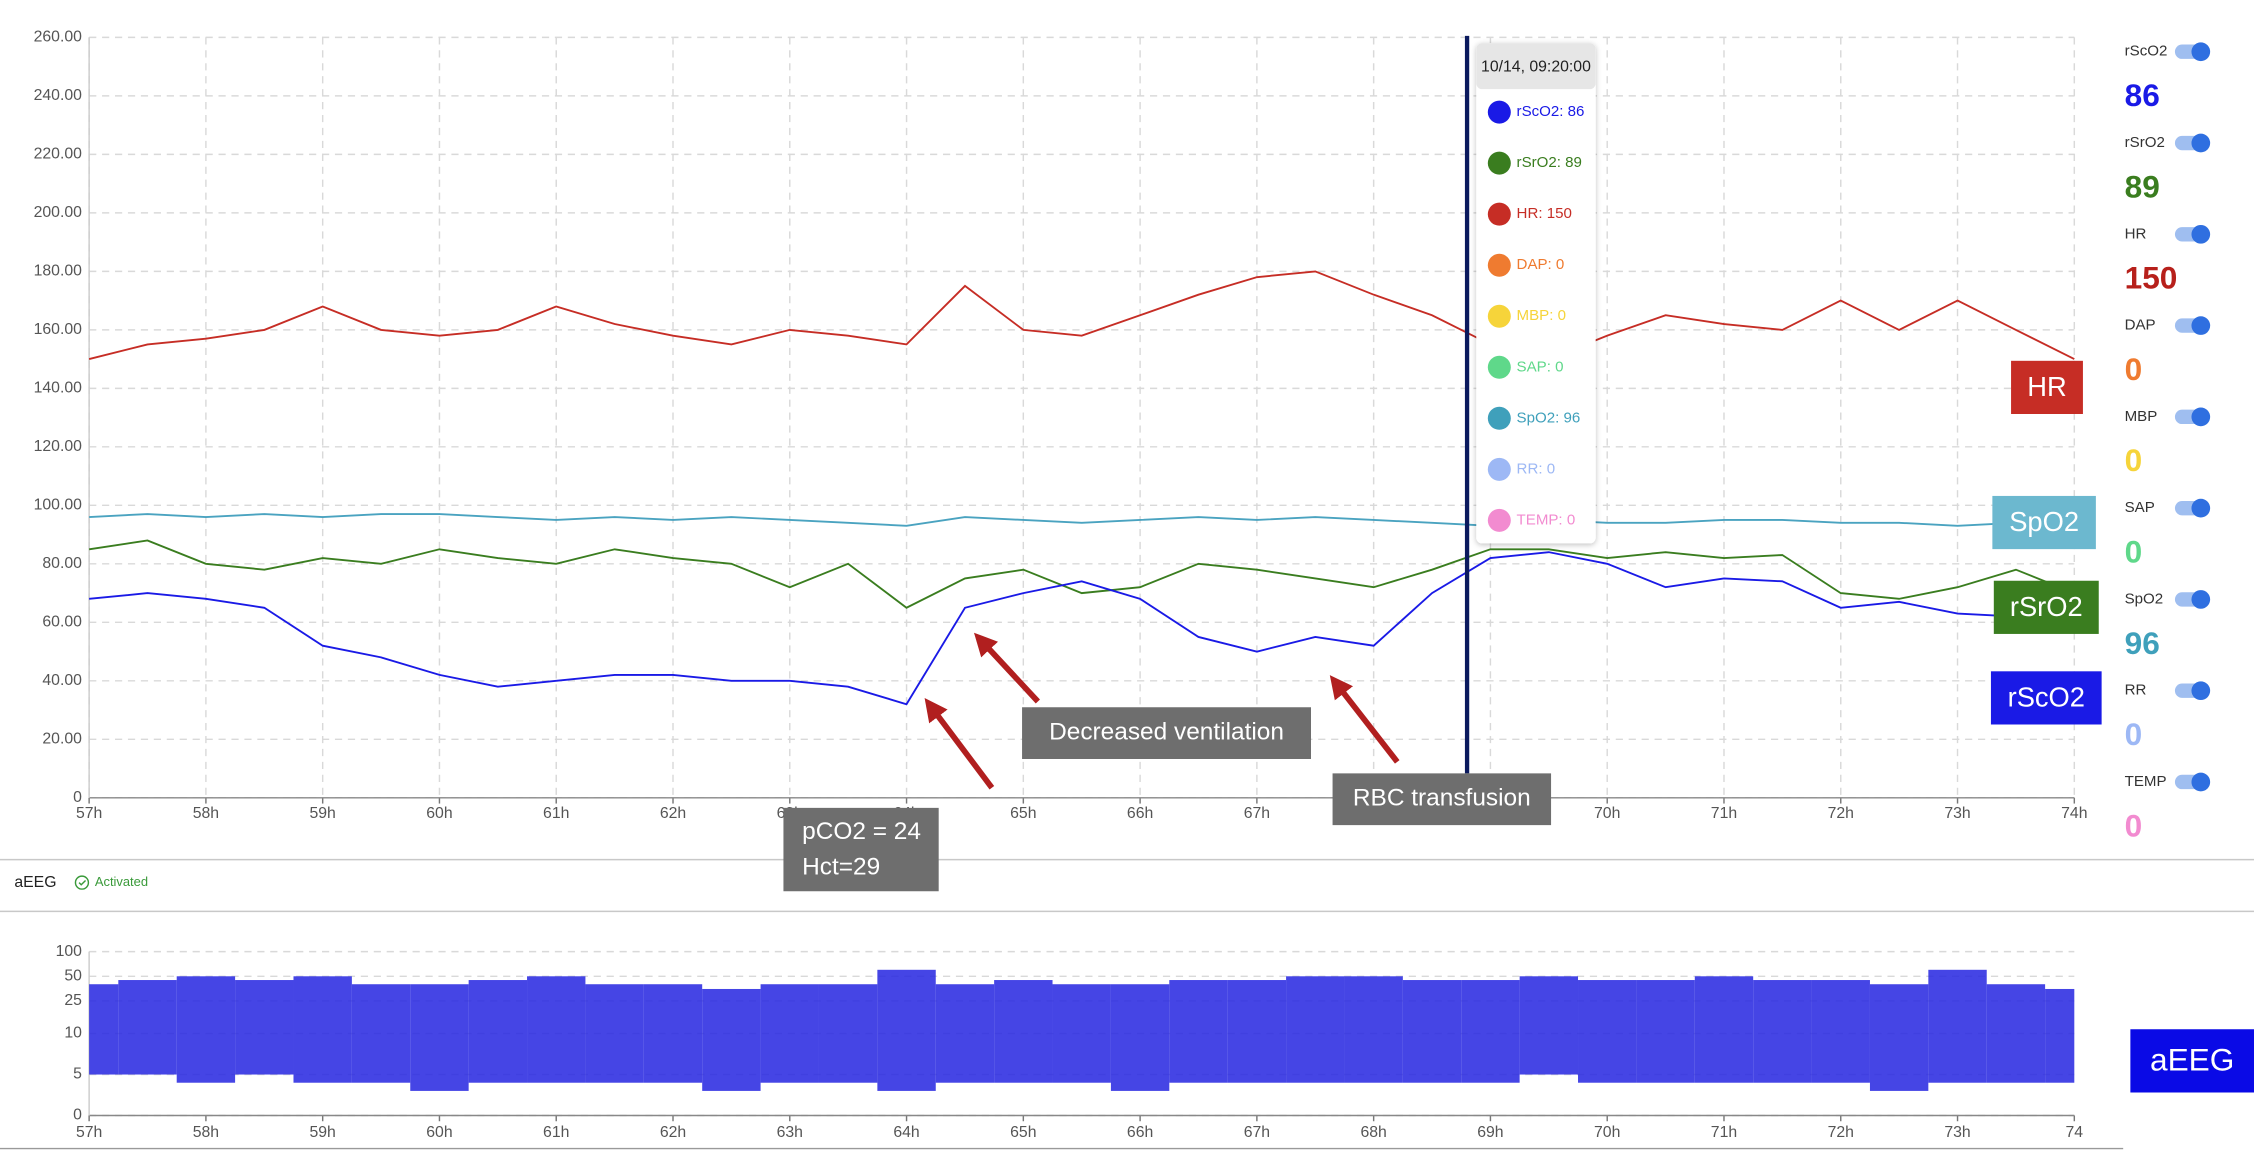 This screenshot has width=2254, height=1176. I want to click on tooltip-item: HR: 150, so click(1544, 213).